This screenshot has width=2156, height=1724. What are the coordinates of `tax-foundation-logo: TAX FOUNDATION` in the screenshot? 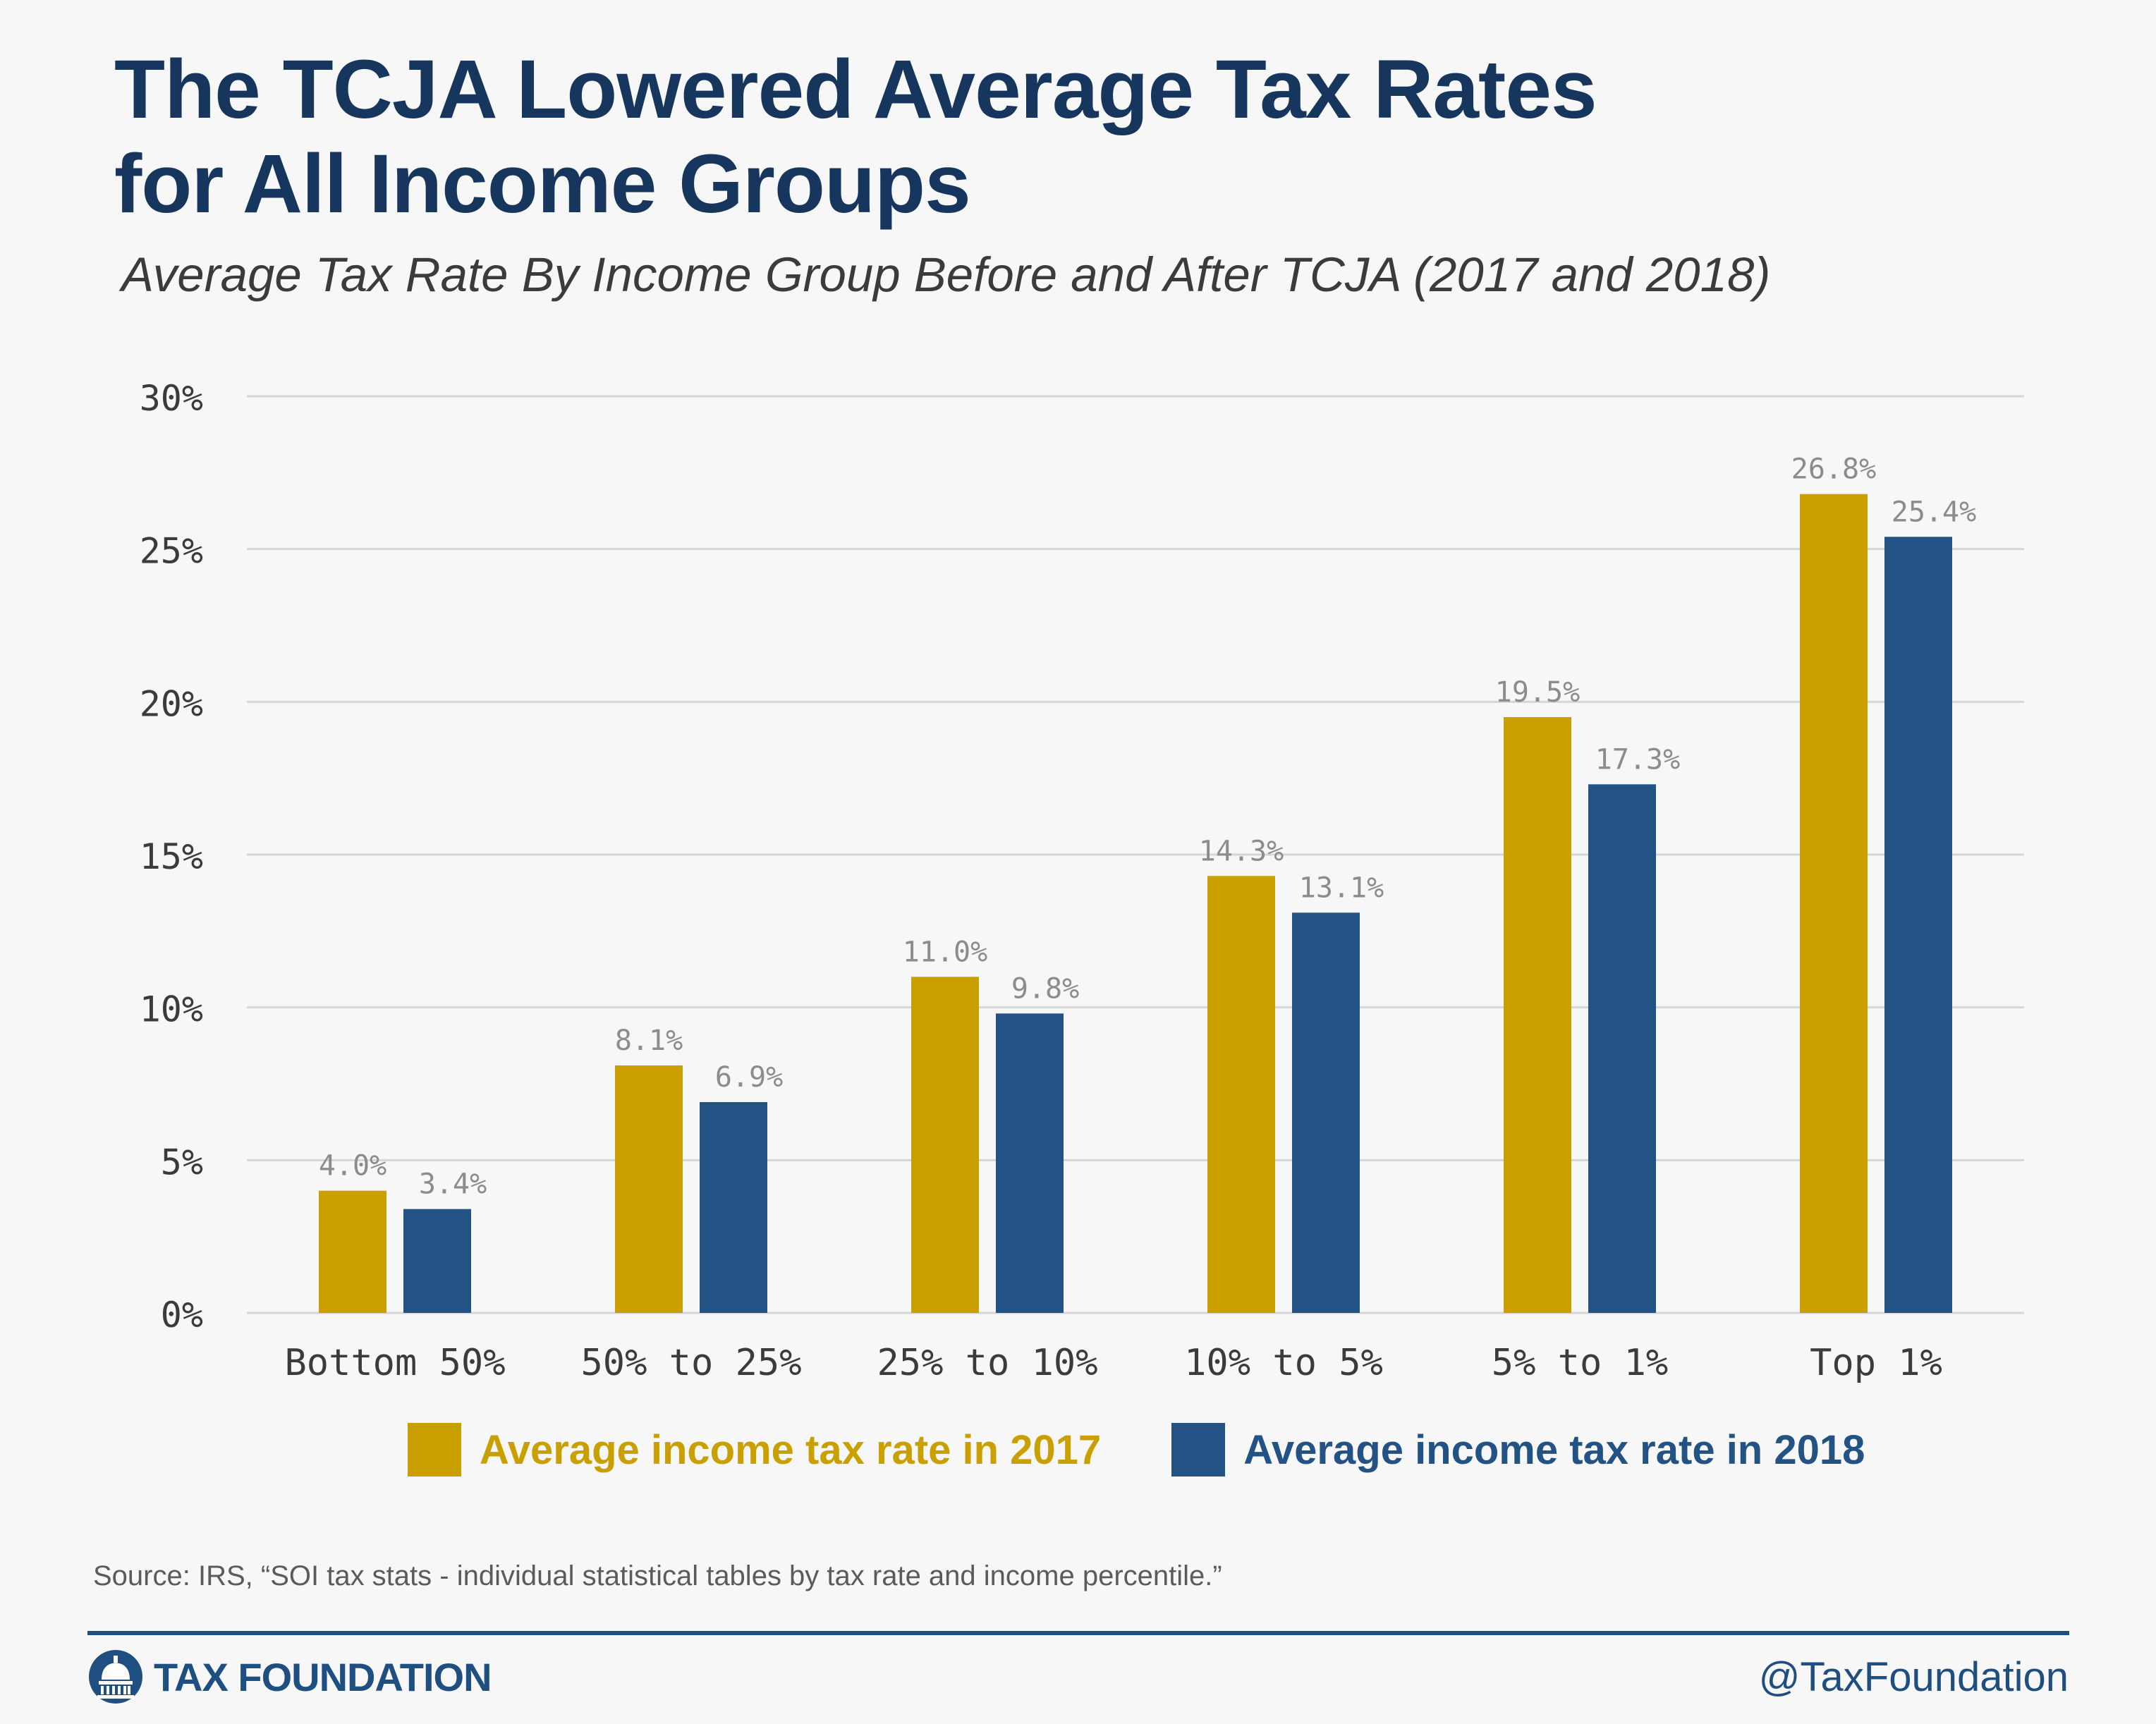 It's located at (289, 1677).